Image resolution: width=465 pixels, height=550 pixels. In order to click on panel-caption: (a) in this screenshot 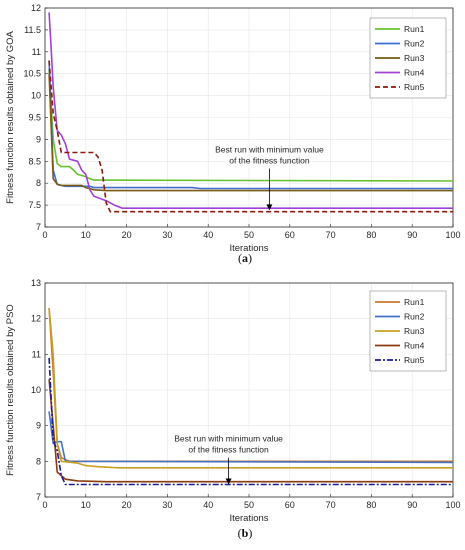, I will do `click(245, 258)`.